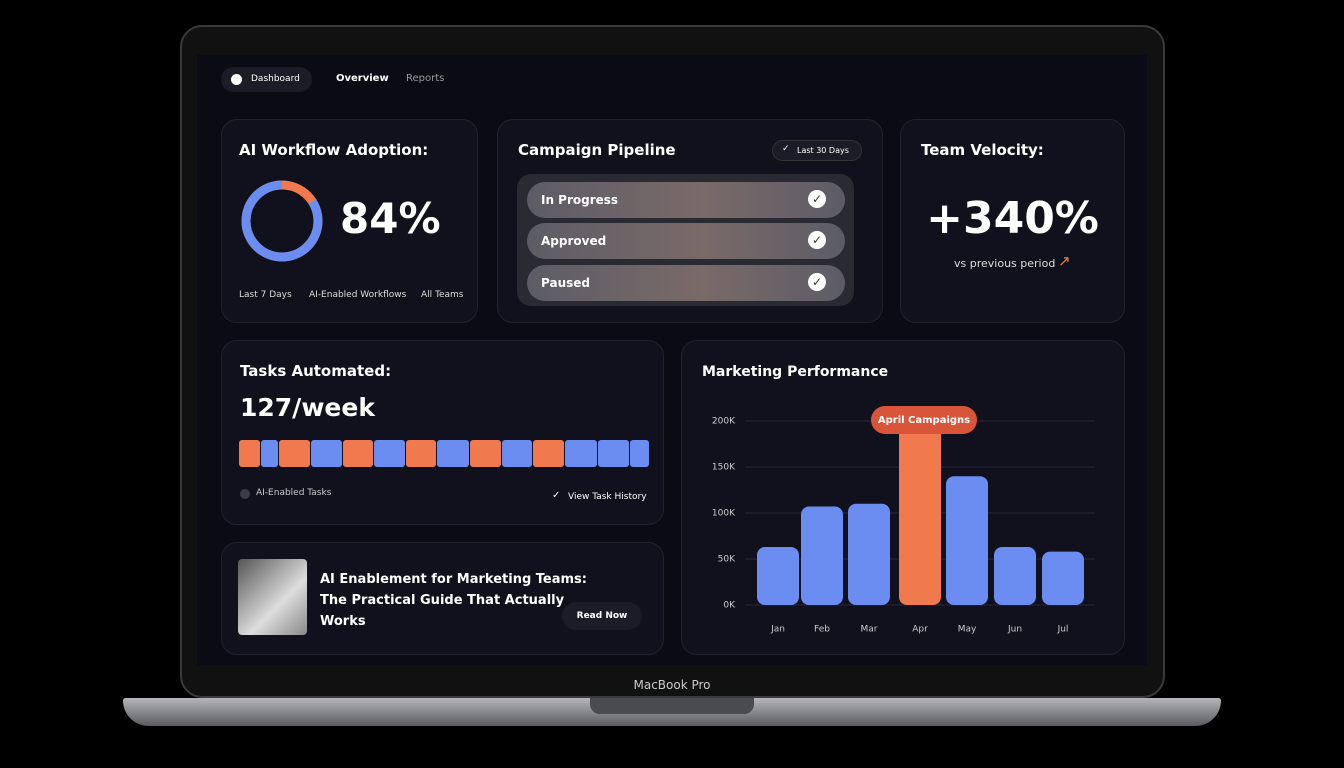  I want to click on adoption-value: 84%, so click(390, 218).